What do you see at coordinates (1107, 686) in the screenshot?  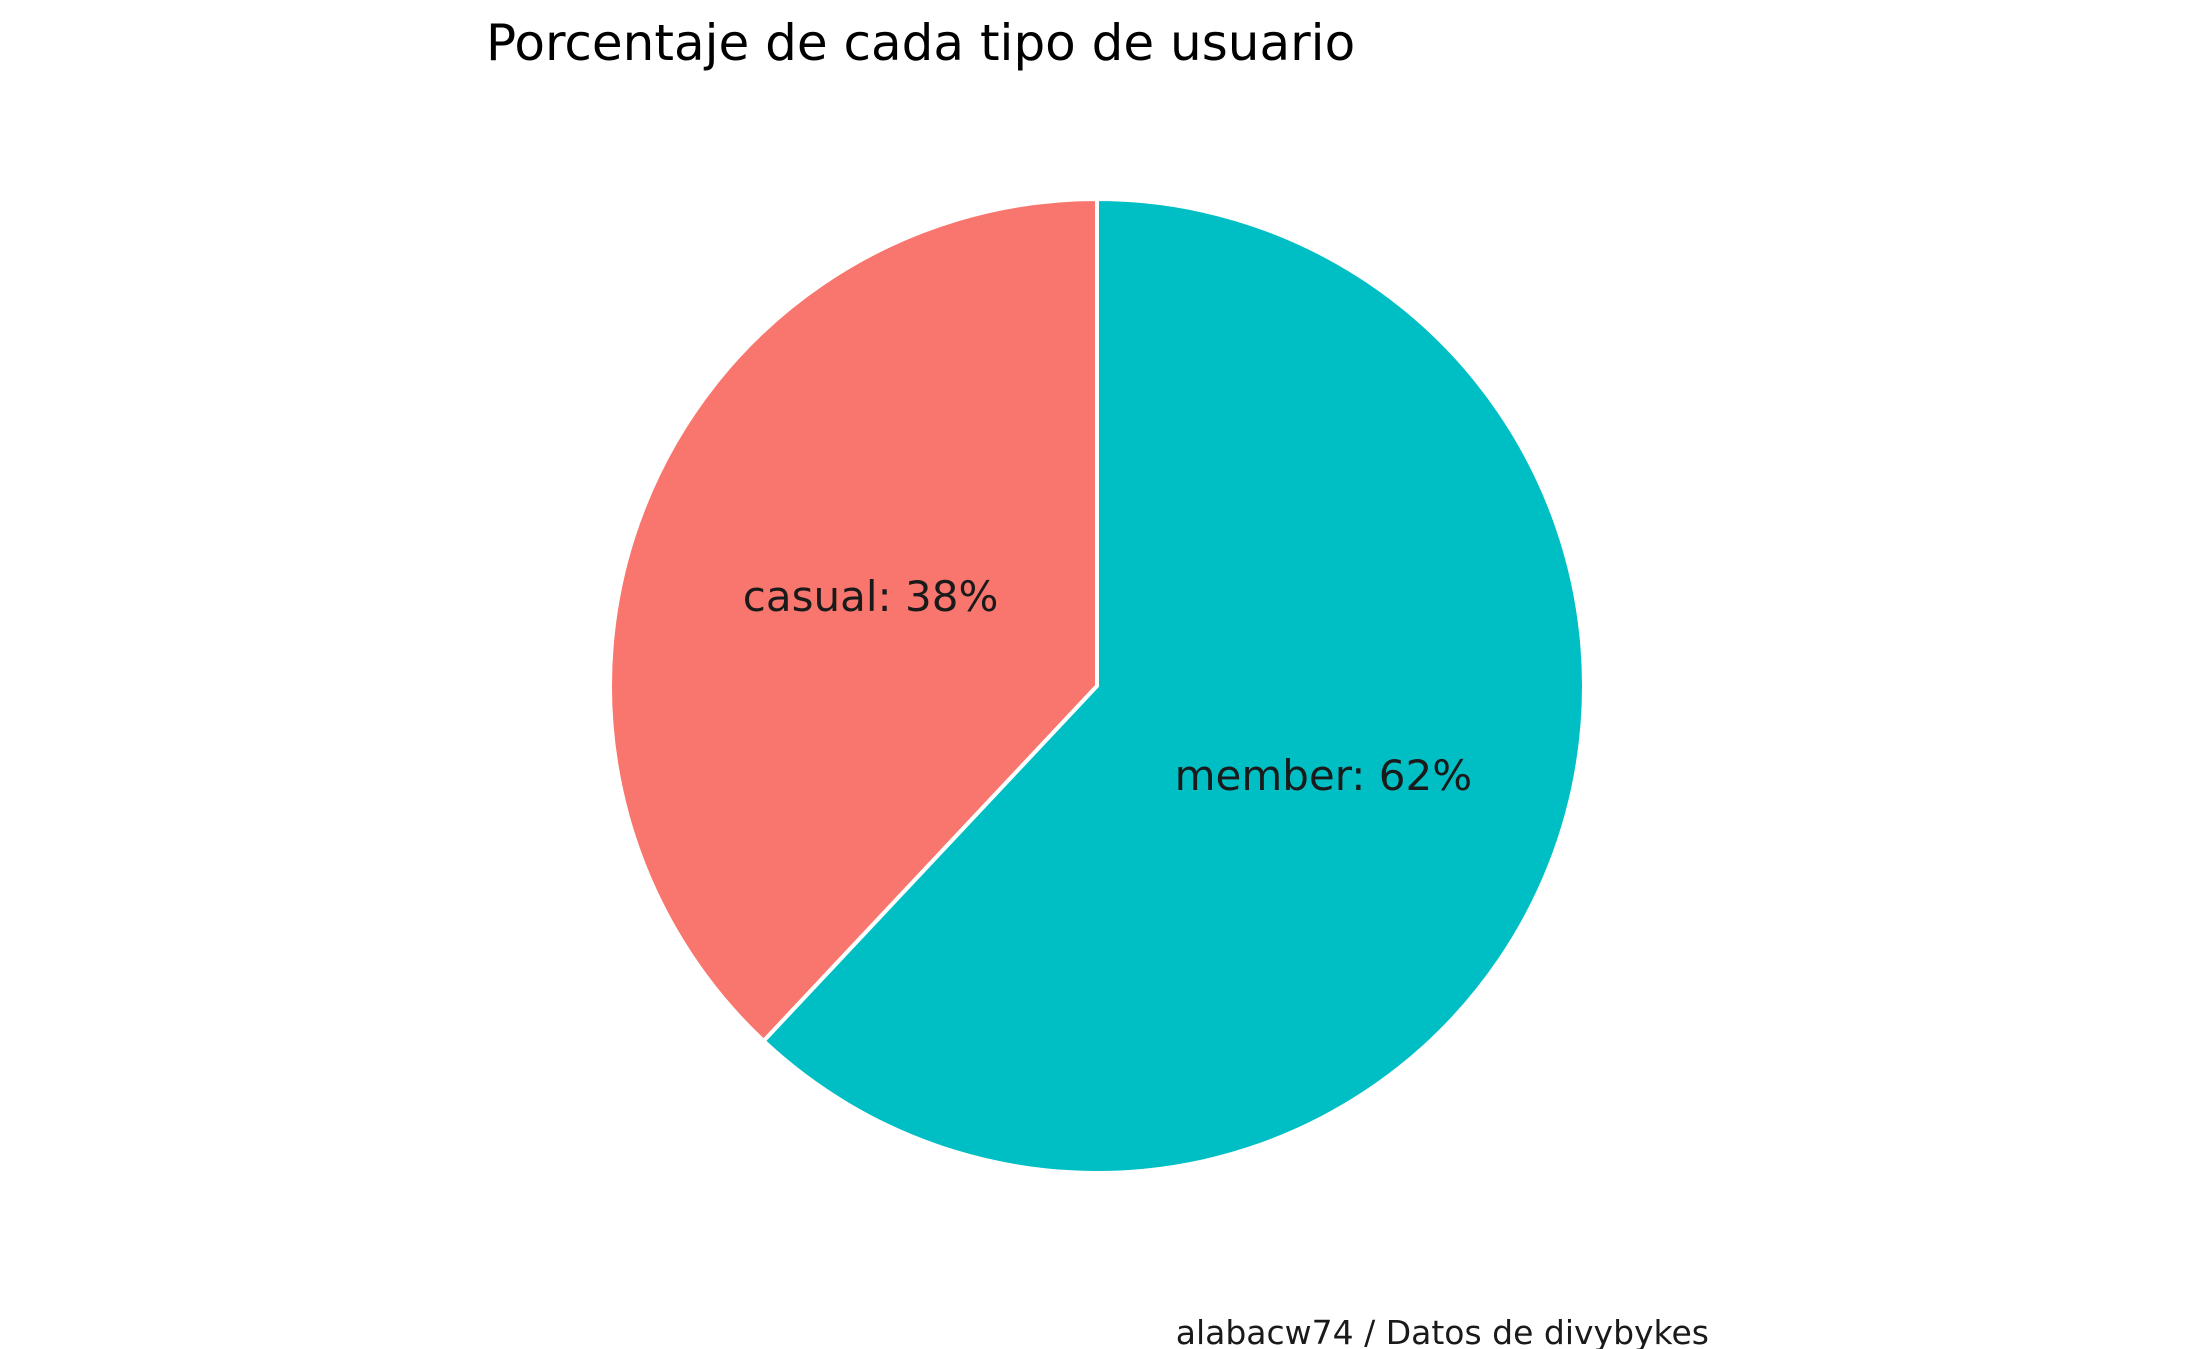 I see `pie-labels: casual: 38% member: 62%` at bounding box center [1107, 686].